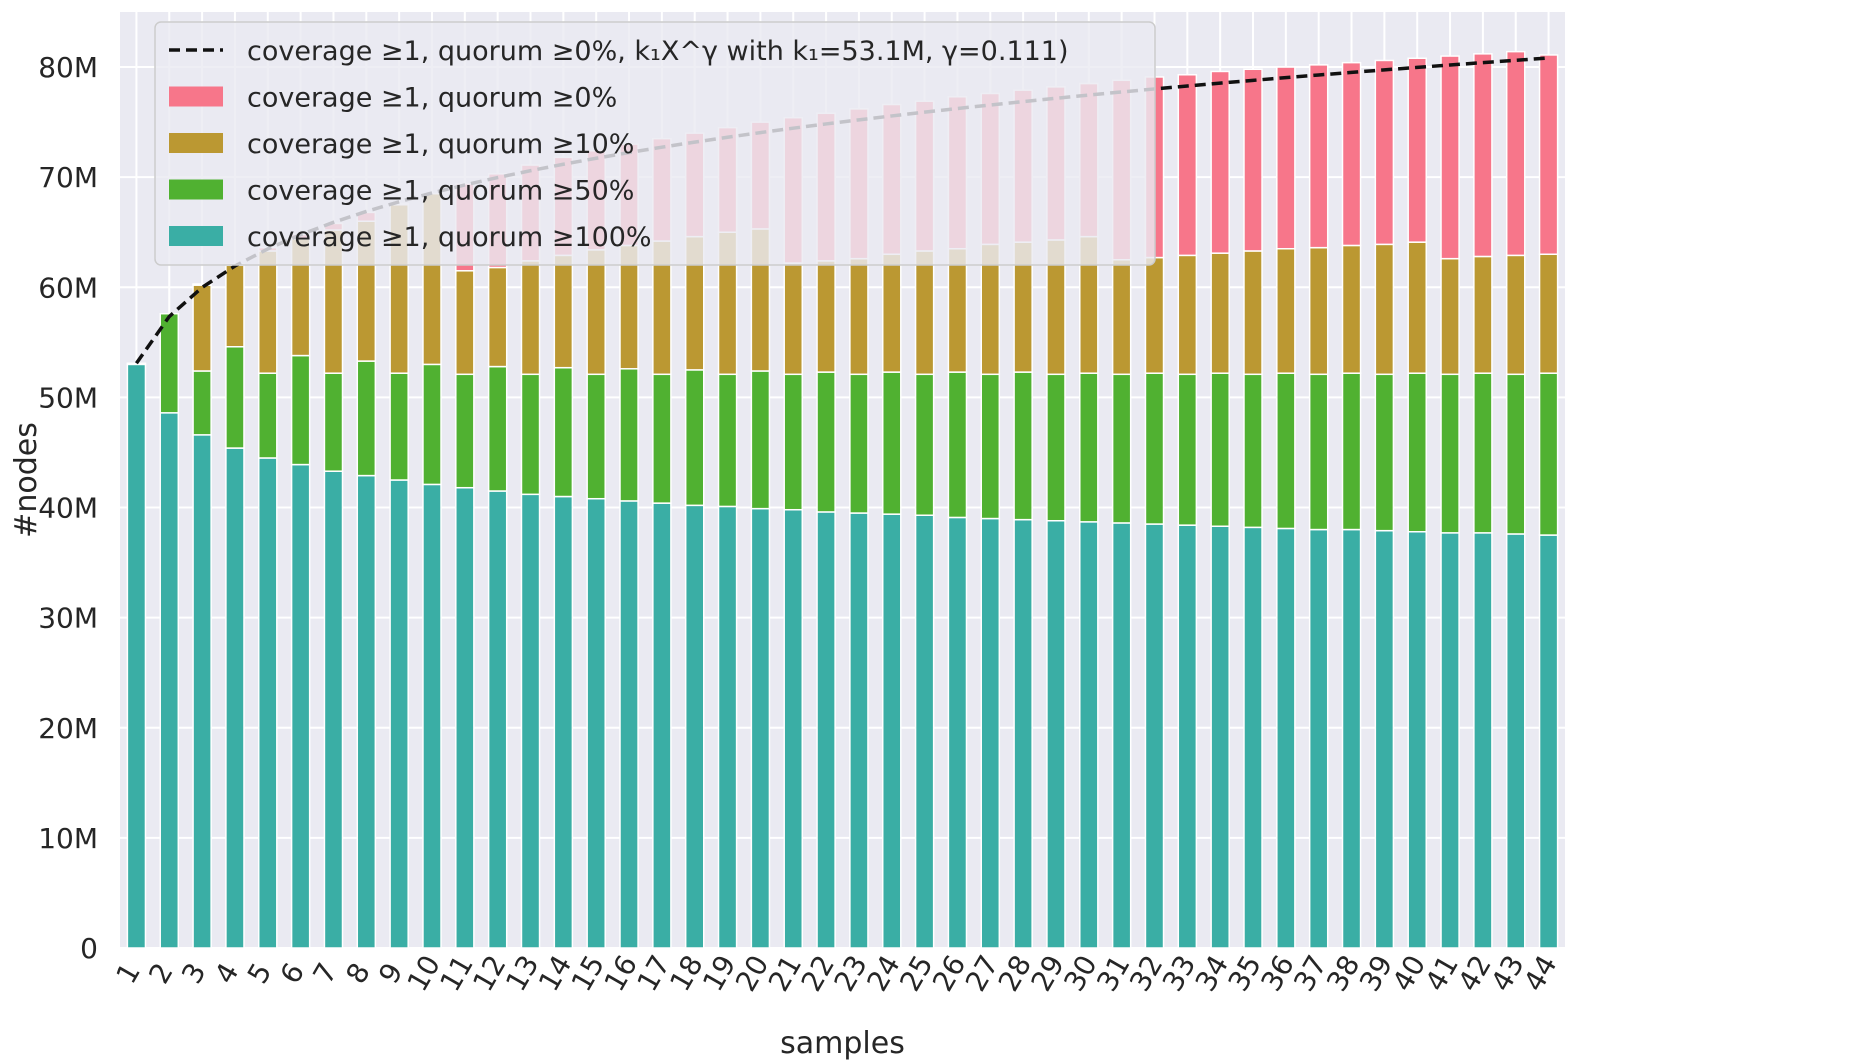  I want to click on legend-label: coverage ≥1, quorum ≥0%, so click(432, 98).